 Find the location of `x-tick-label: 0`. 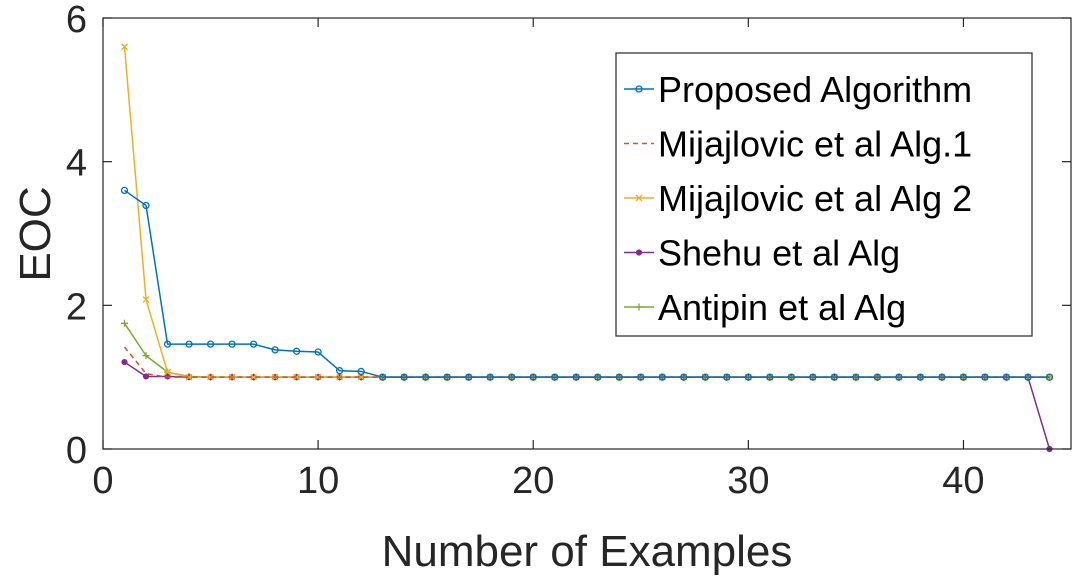

x-tick-label: 0 is located at coordinates (102, 481).